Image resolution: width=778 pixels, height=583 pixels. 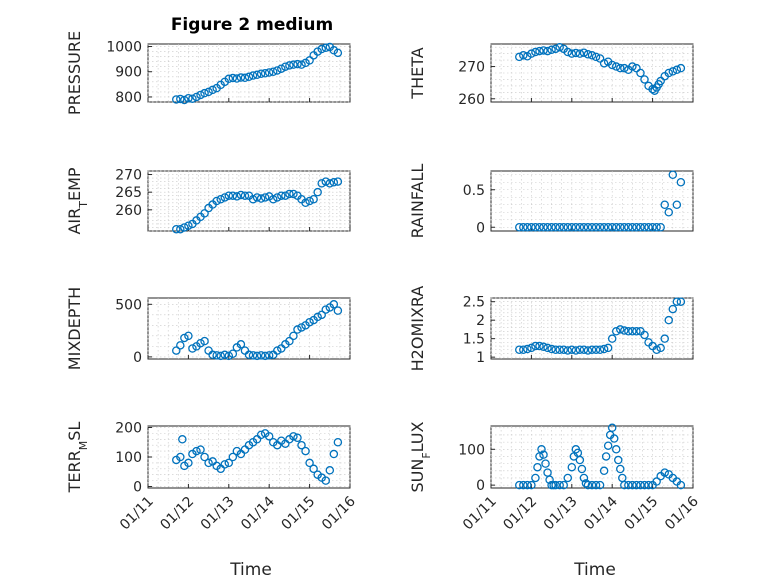 What do you see at coordinates (474, 340) in the screenshot?
I see `y-tick-label: 1.5` at bounding box center [474, 340].